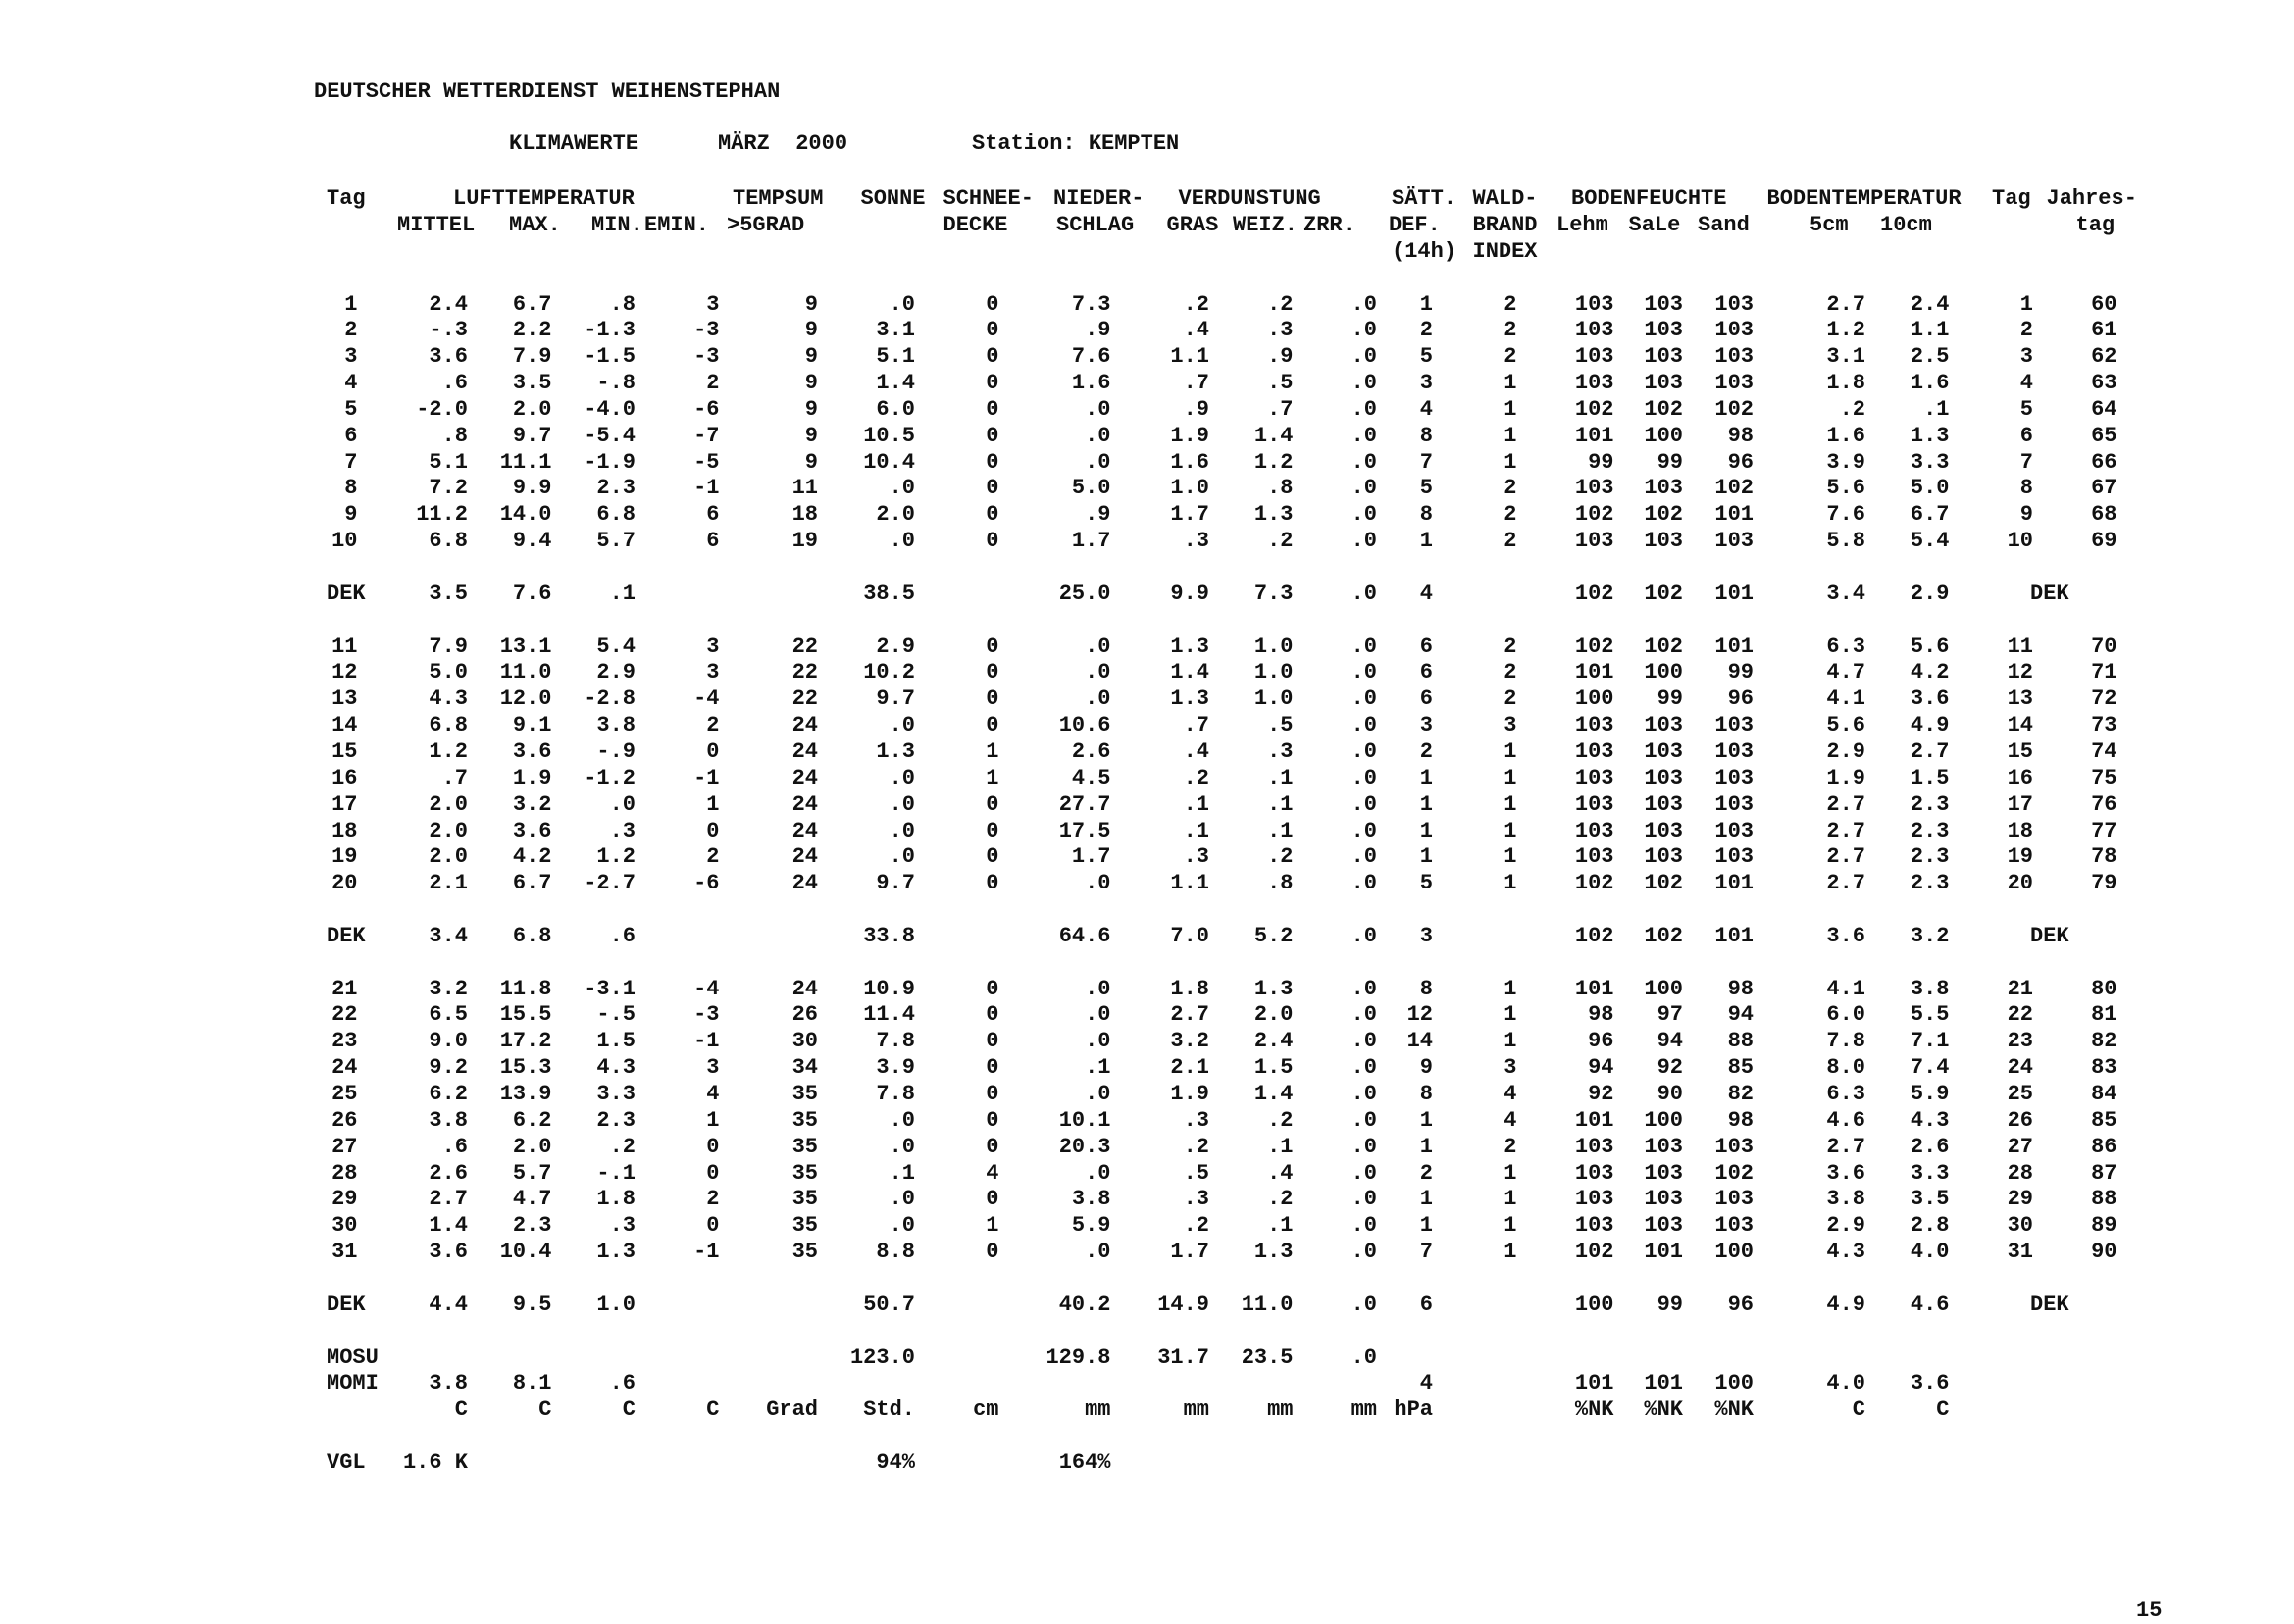 This screenshot has width=2294, height=1624. What do you see at coordinates (1845, 1146) in the screenshot?
I see `table-cell: 2.7` at bounding box center [1845, 1146].